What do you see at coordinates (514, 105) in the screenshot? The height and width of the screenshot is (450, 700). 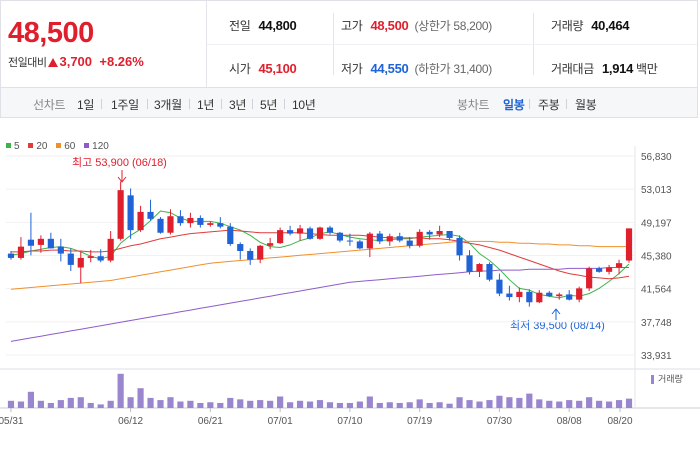 I see `candle-daily: 일봉` at bounding box center [514, 105].